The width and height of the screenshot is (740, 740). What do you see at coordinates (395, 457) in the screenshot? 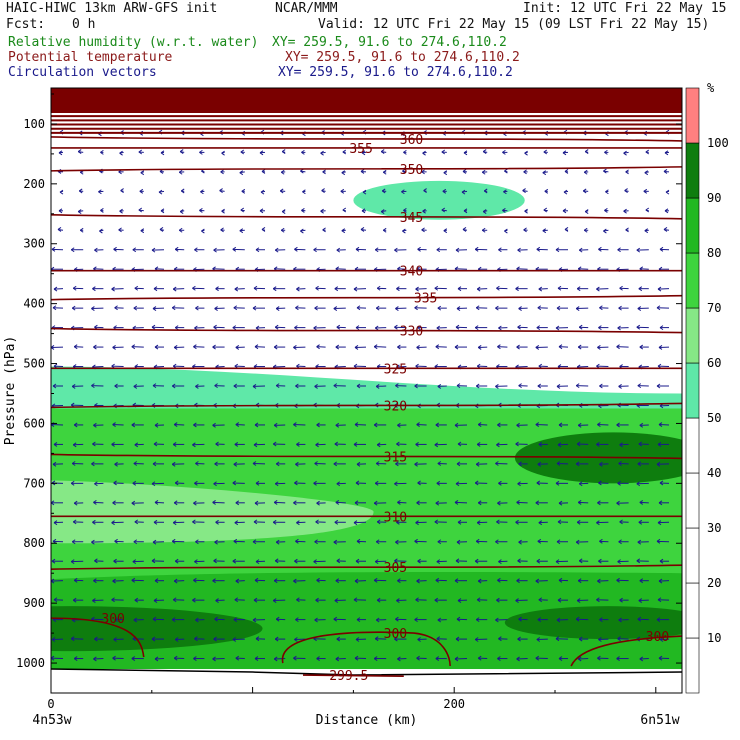
I see `theta-contour-label: 315` at bounding box center [395, 457].